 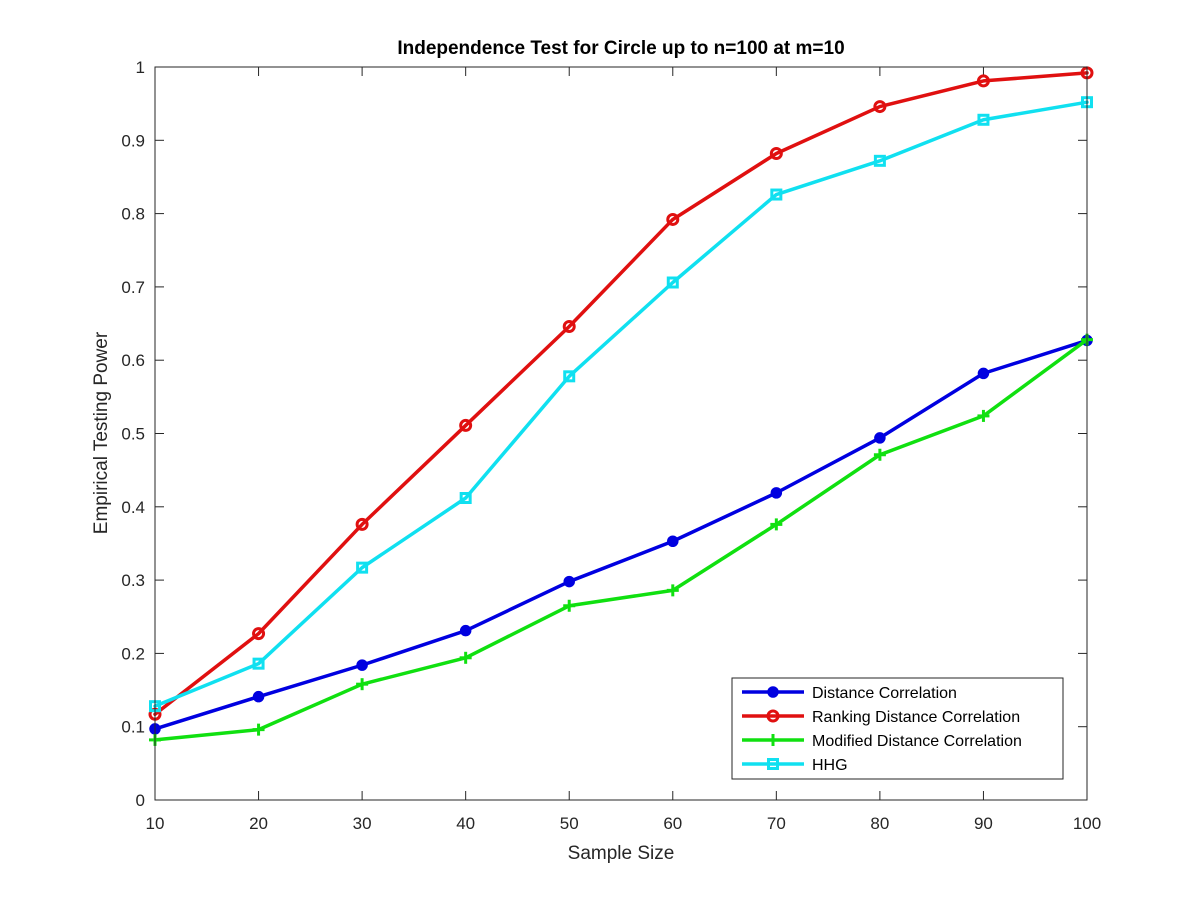 I want to click on legend-label: Ranking Distance Correlation, so click(x=916, y=717).